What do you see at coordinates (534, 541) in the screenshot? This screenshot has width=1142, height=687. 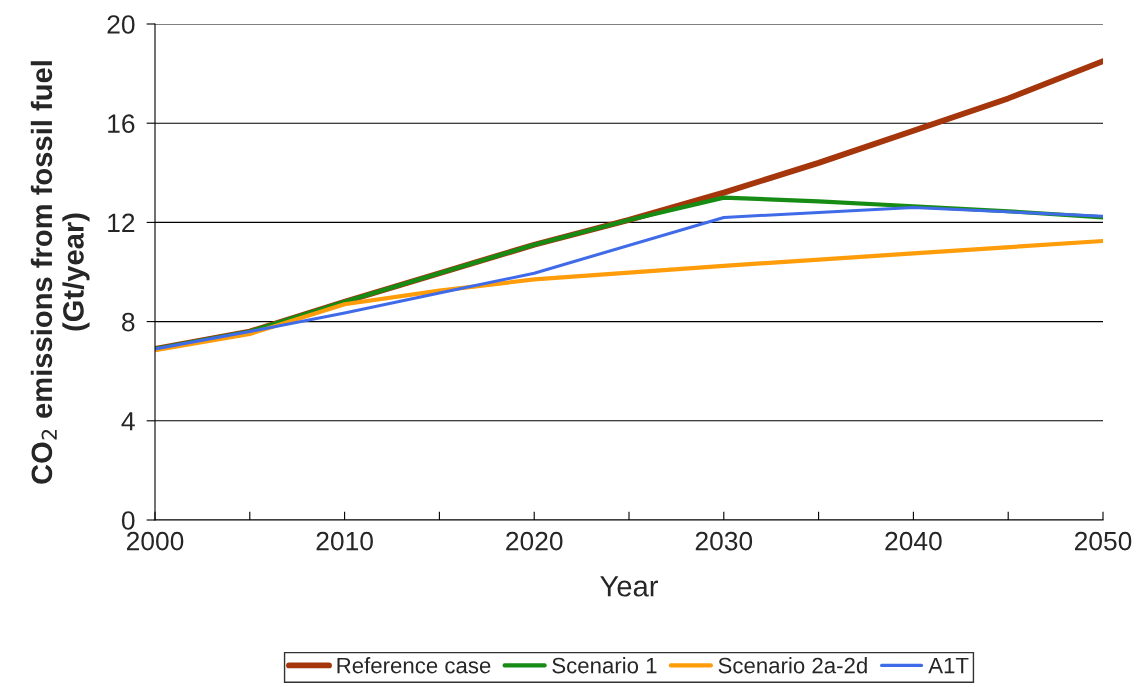 I see `x-tick-label: 2020` at bounding box center [534, 541].